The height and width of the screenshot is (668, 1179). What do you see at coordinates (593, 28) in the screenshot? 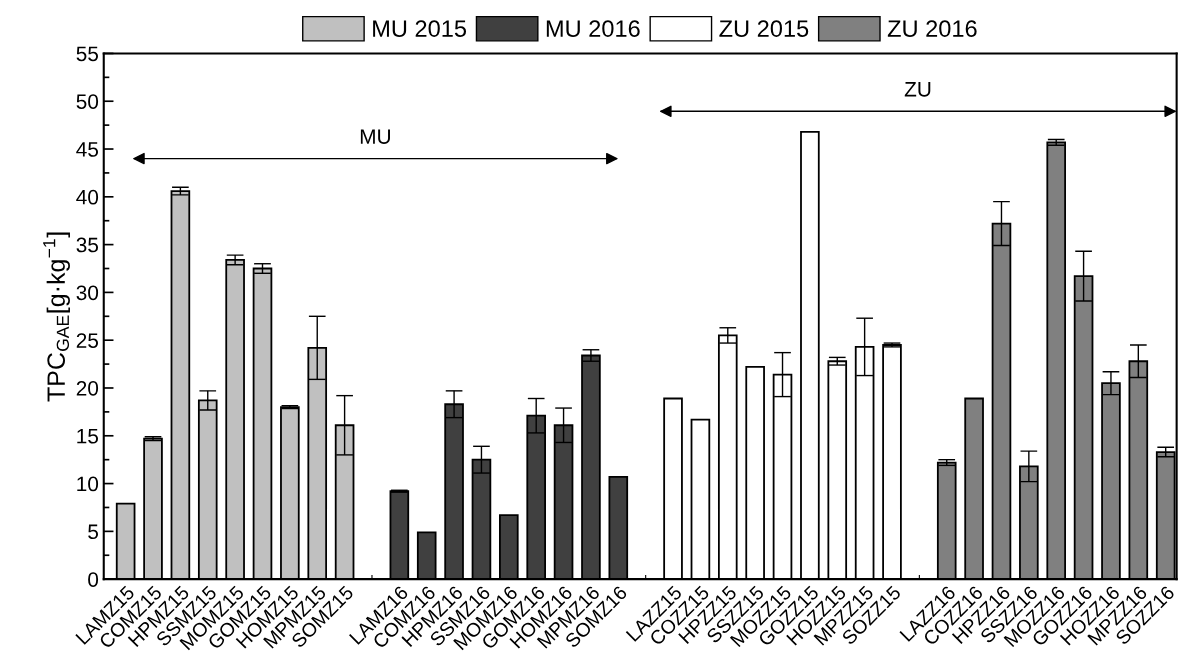
I see `legend-label: MU 2016` at bounding box center [593, 28].